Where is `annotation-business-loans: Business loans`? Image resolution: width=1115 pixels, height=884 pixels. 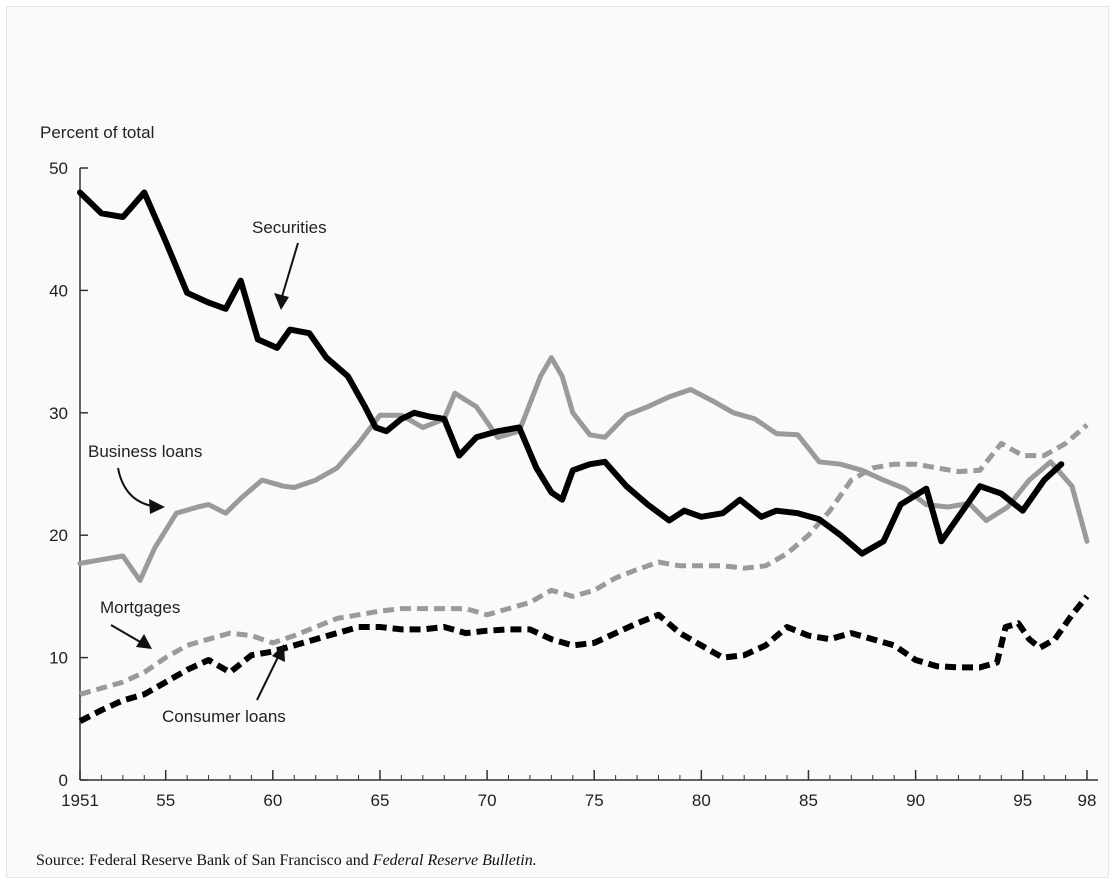
annotation-business-loans: Business loans is located at coordinates (145, 451).